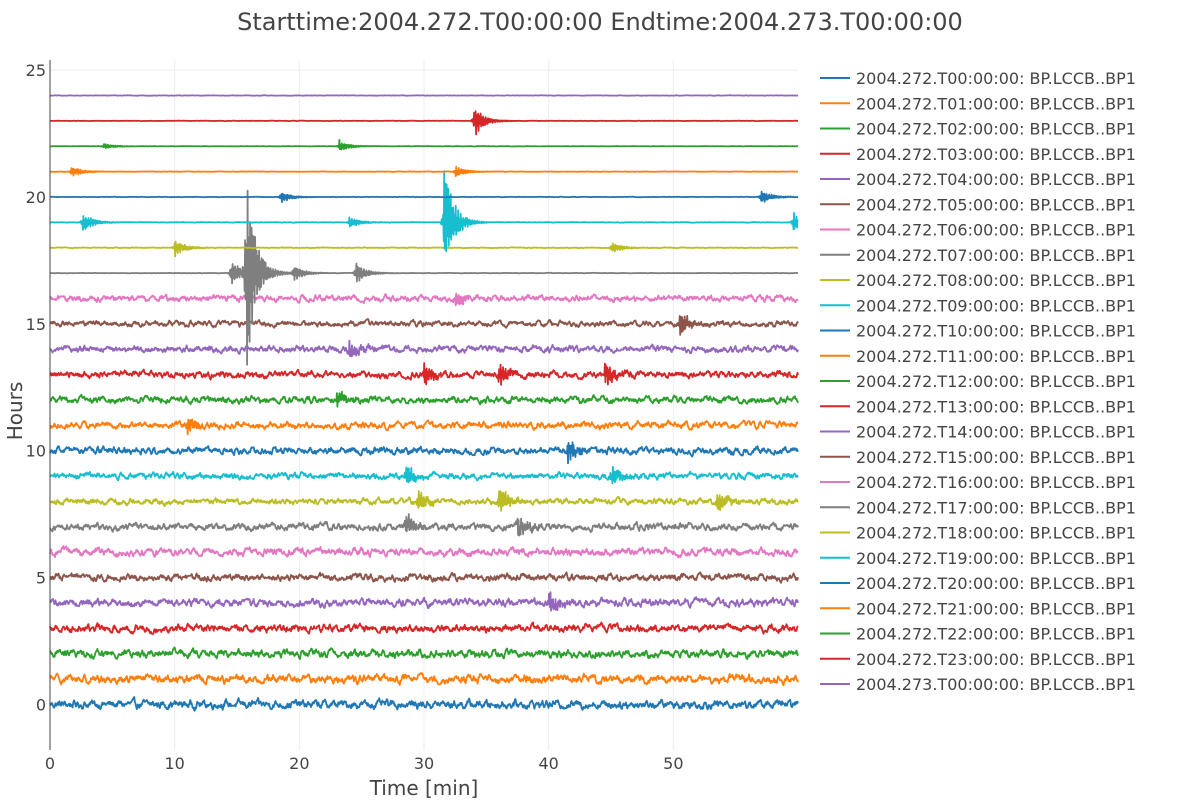 Image resolution: width=1200 pixels, height=800 pixels. Describe the element at coordinates (299, 763) in the screenshot. I see `x-tick-label: 20` at that location.